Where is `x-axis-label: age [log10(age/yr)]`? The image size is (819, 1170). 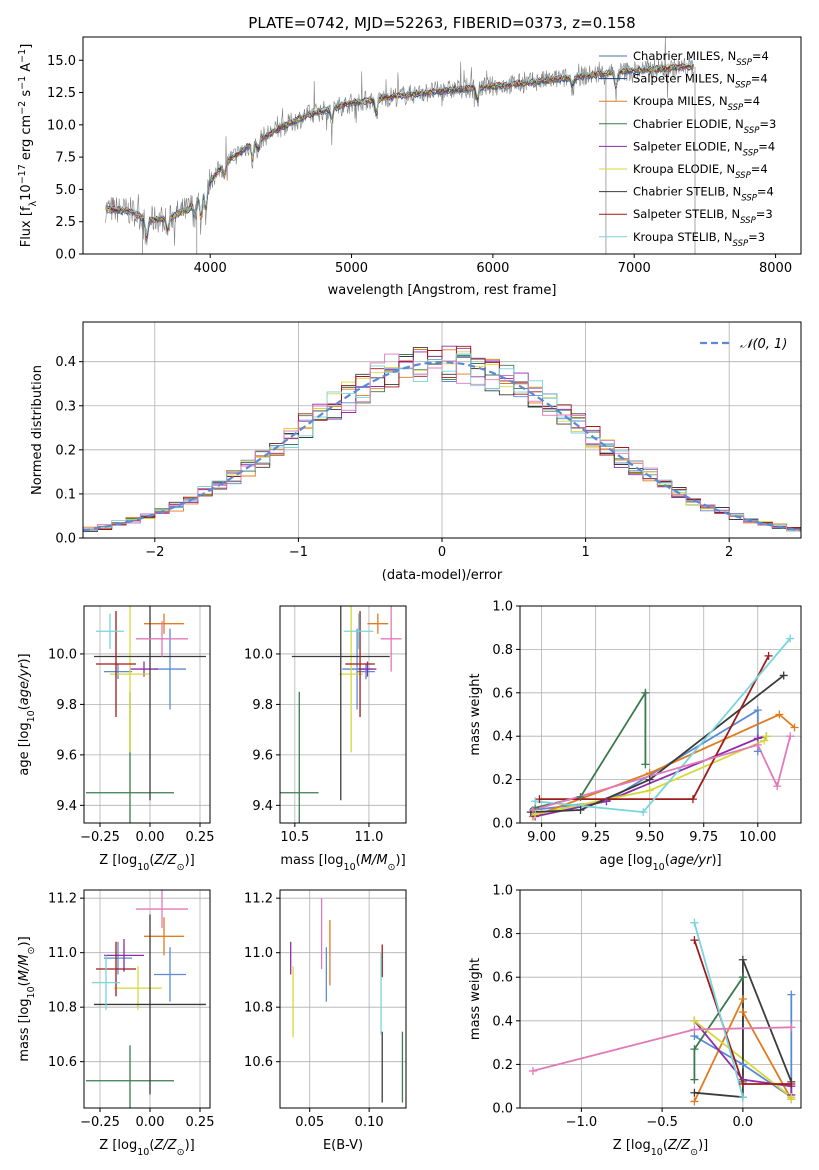
x-axis-label: age [log10(age/yr)] is located at coordinates (660, 863).